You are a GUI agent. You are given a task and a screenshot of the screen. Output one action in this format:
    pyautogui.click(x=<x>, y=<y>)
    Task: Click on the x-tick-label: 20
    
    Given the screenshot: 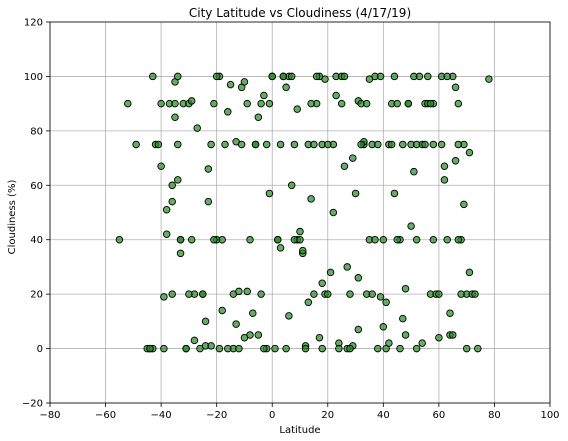 What is the action you would take?
    pyautogui.click(x=327, y=415)
    